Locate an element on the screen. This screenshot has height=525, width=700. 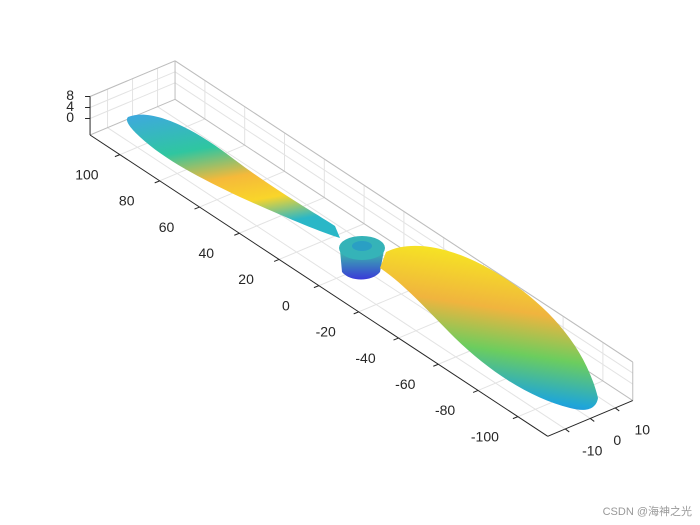
x-tick-label: -40 is located at coordinates (365, 358).